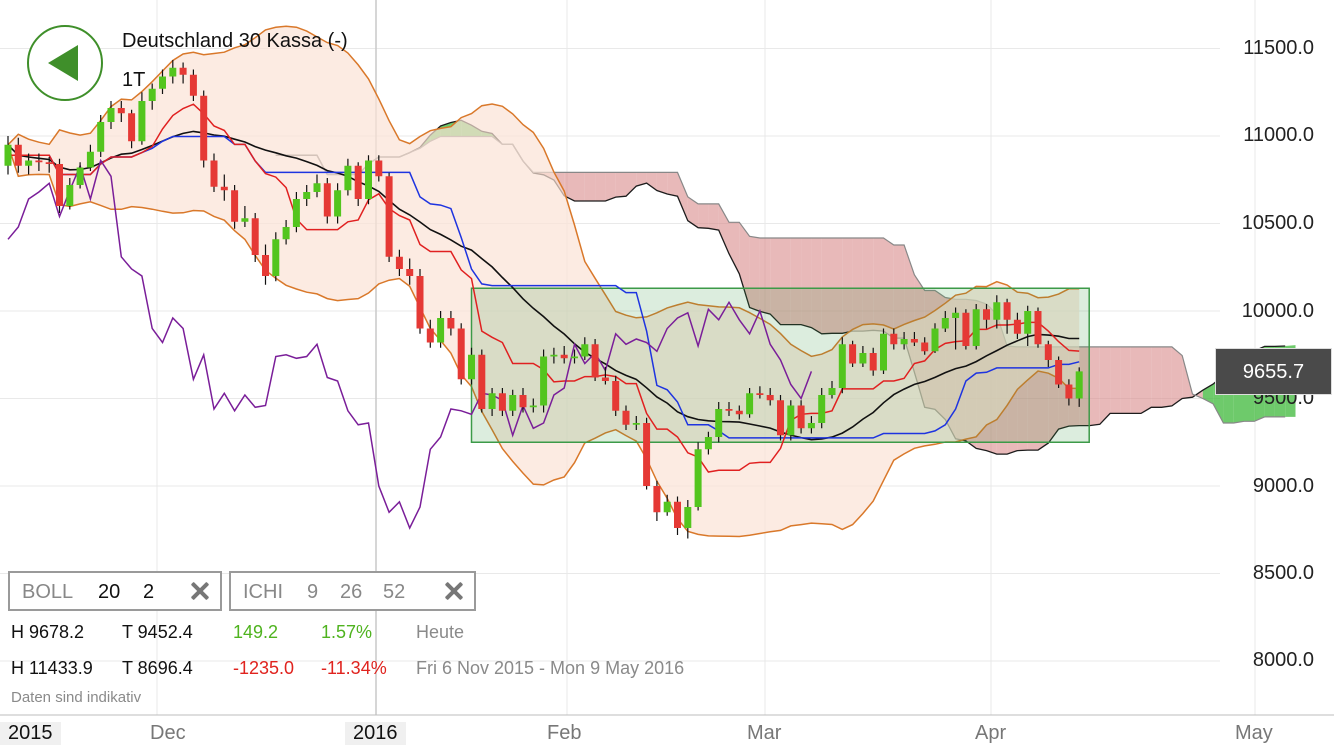  What do you see at coordinates (134, 80) in the screenshot?
I see `period-label: 1T` at bounding box center [134, 80].